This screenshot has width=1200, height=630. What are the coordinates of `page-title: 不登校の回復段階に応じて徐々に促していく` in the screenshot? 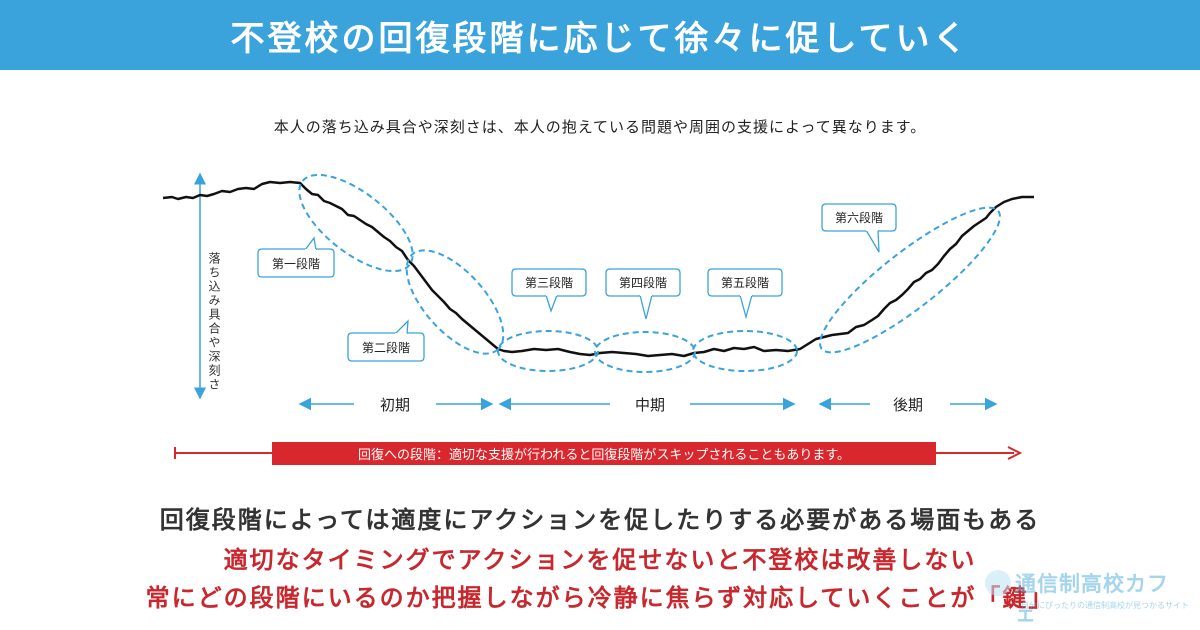 It's located at (600, 38).